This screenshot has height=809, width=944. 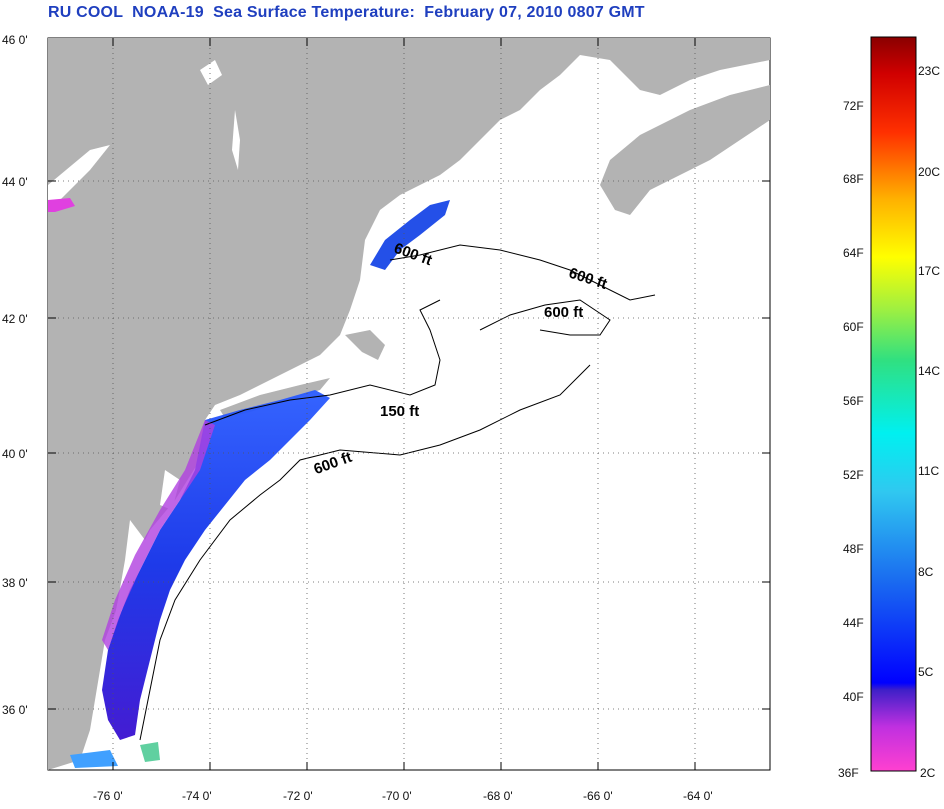 I want to click on lat-label-38: 38 0', so click(x=15, y=583).